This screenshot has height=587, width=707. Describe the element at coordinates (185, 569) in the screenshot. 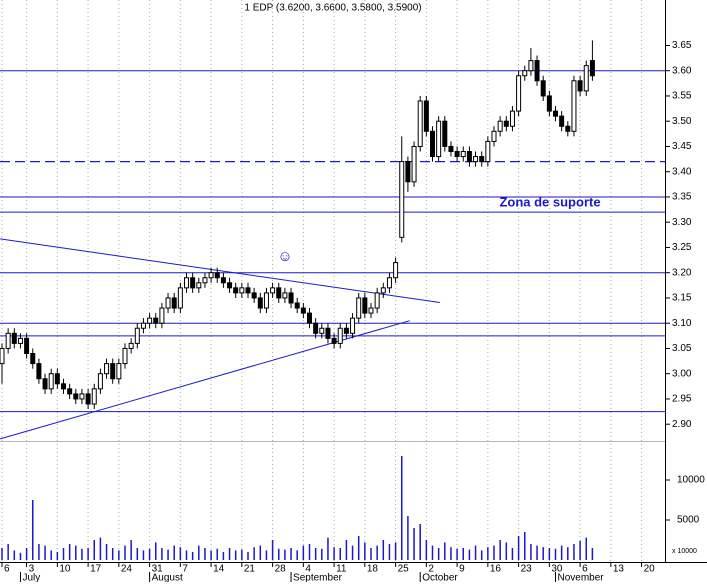

I see `x-tick-label: 7` at that location.